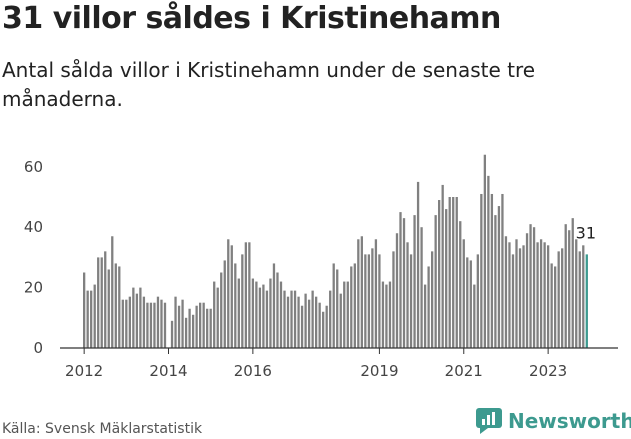 This screenshot has width=631, height=439. Describe the element at coordinates (548, 371) in the screenshot. I see `x-tick-label: 2023` at that location.